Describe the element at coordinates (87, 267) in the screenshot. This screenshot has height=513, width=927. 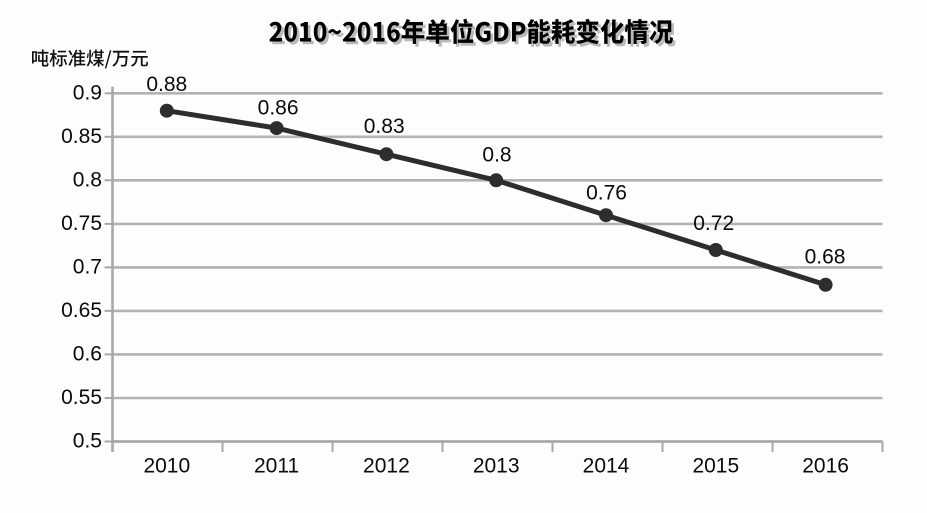
I see `svg-text: 0.7` at that location.